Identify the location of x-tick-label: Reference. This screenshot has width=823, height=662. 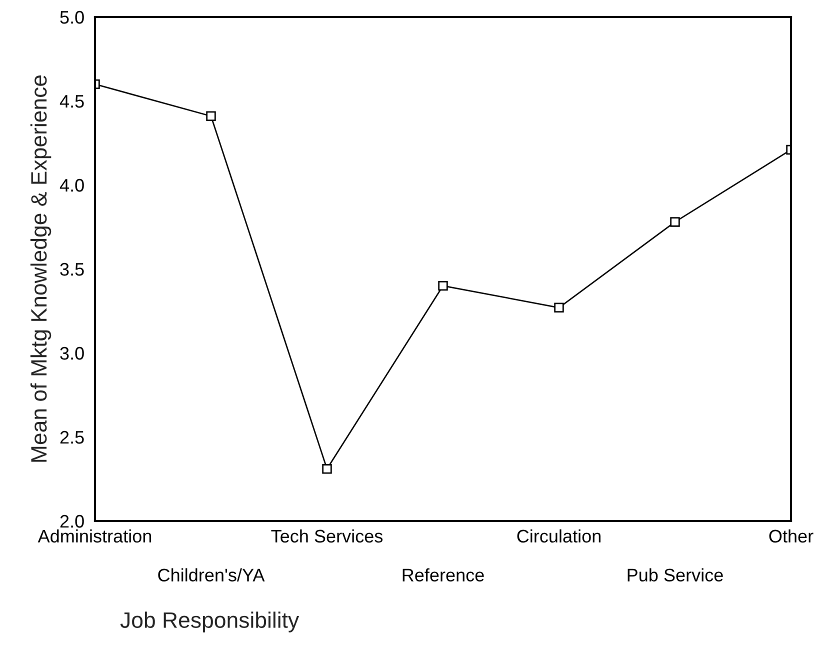
(443, 575).